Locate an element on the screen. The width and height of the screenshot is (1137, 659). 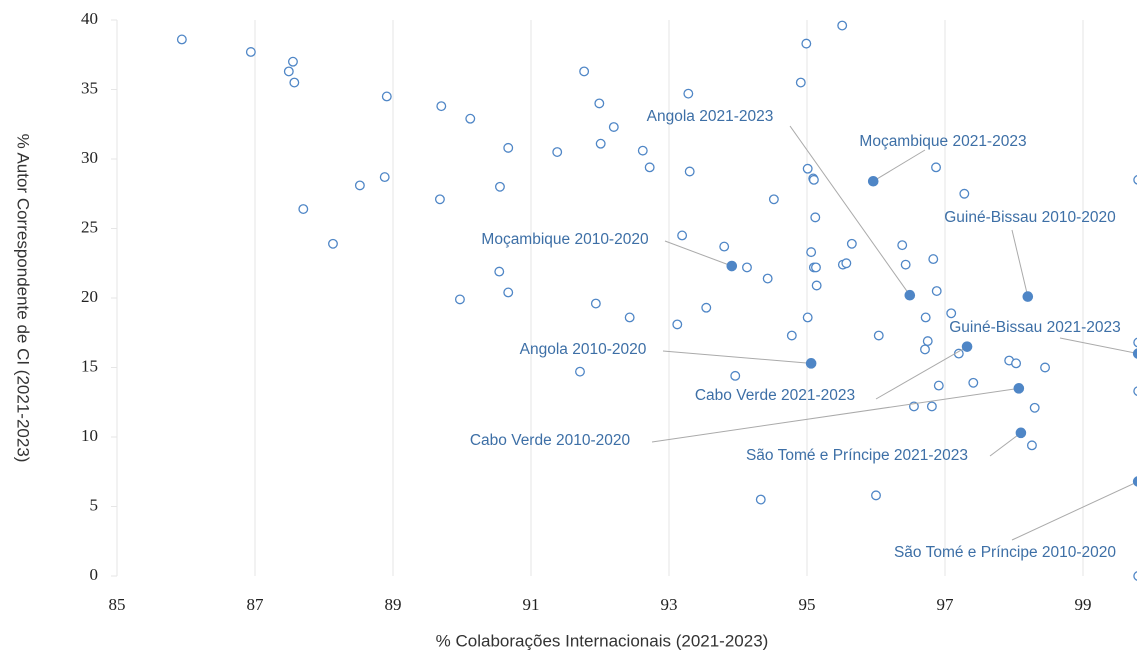
point-label: Angola 2021-2023 is located at coordinates (710, 116).